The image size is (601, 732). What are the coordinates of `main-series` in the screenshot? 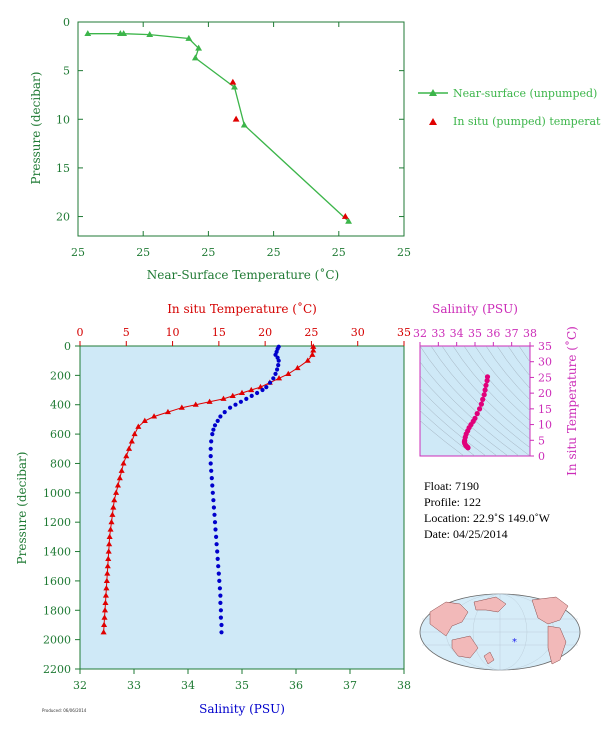 It's located at (208, 489).